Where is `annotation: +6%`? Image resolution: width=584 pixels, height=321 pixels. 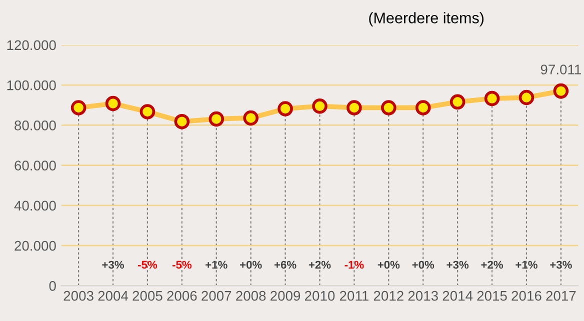
annotation: +6% is located at coordinates (285, 264).